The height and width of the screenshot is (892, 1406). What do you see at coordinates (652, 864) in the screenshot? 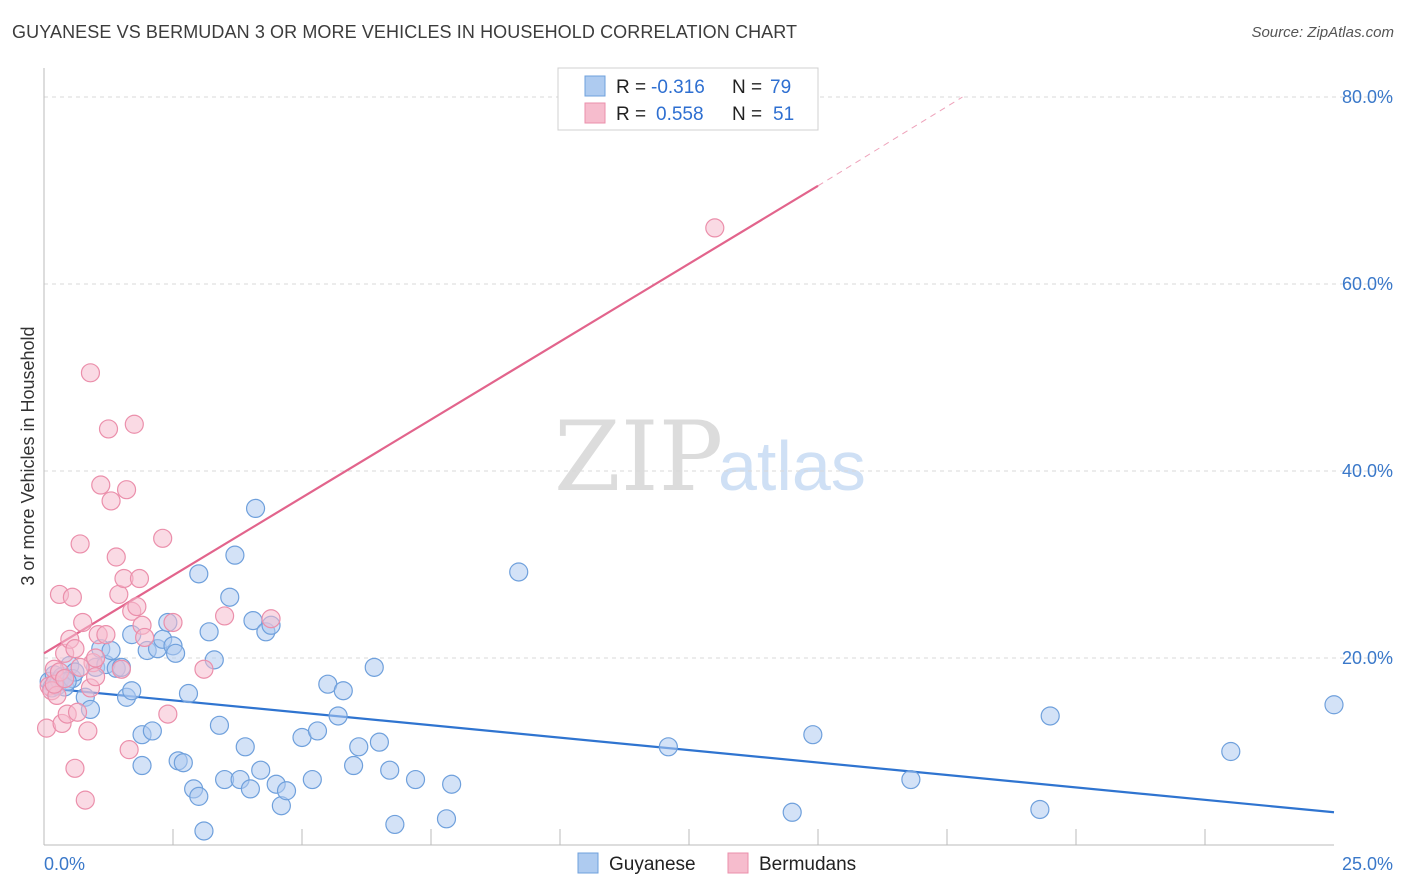
I see `series-legend-label-guyanese: Guyanese` at bounding box center [652, 864].